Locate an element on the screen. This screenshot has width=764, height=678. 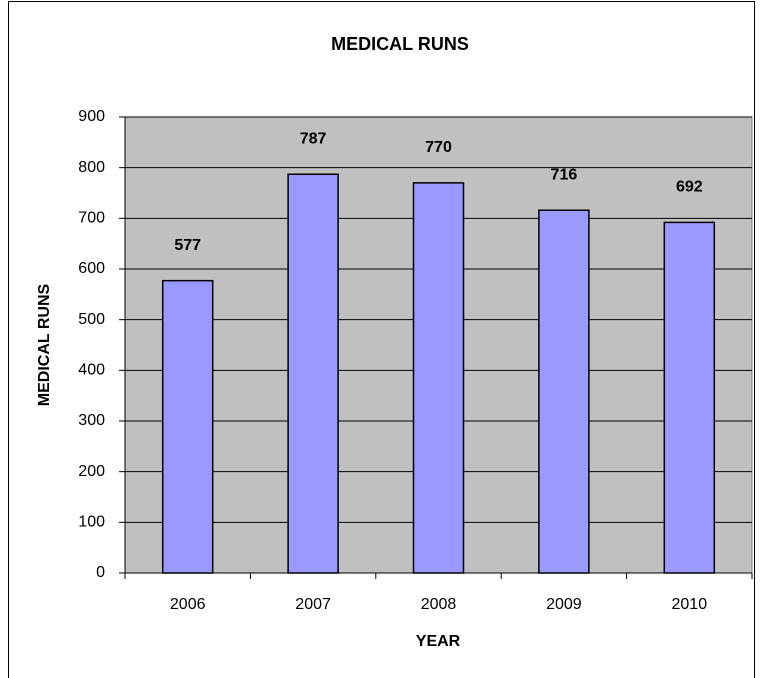
y-axis-label: MEDICAL RUNS is located at coordinates (44, 344).